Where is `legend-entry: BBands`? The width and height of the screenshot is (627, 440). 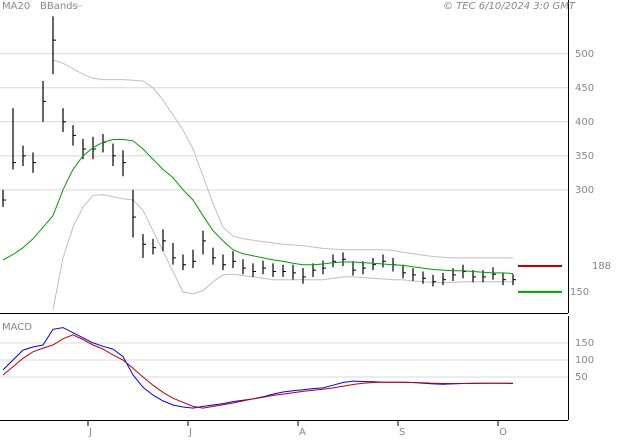 legend-entry: BBands is located at coordinates (59, 6).